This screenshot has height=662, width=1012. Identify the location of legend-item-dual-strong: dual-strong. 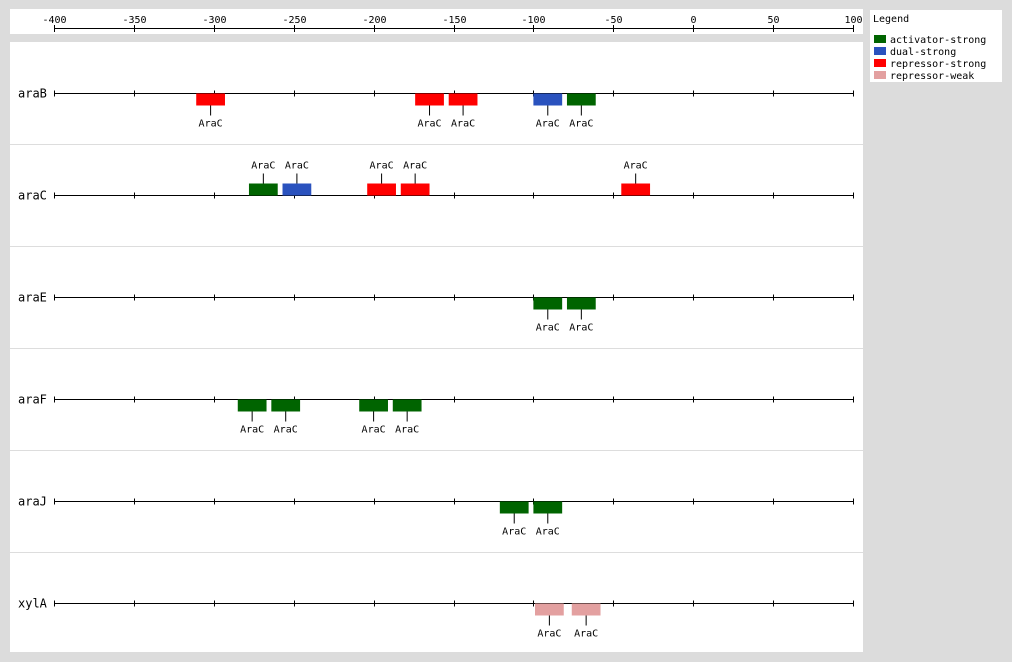
(915, 53).